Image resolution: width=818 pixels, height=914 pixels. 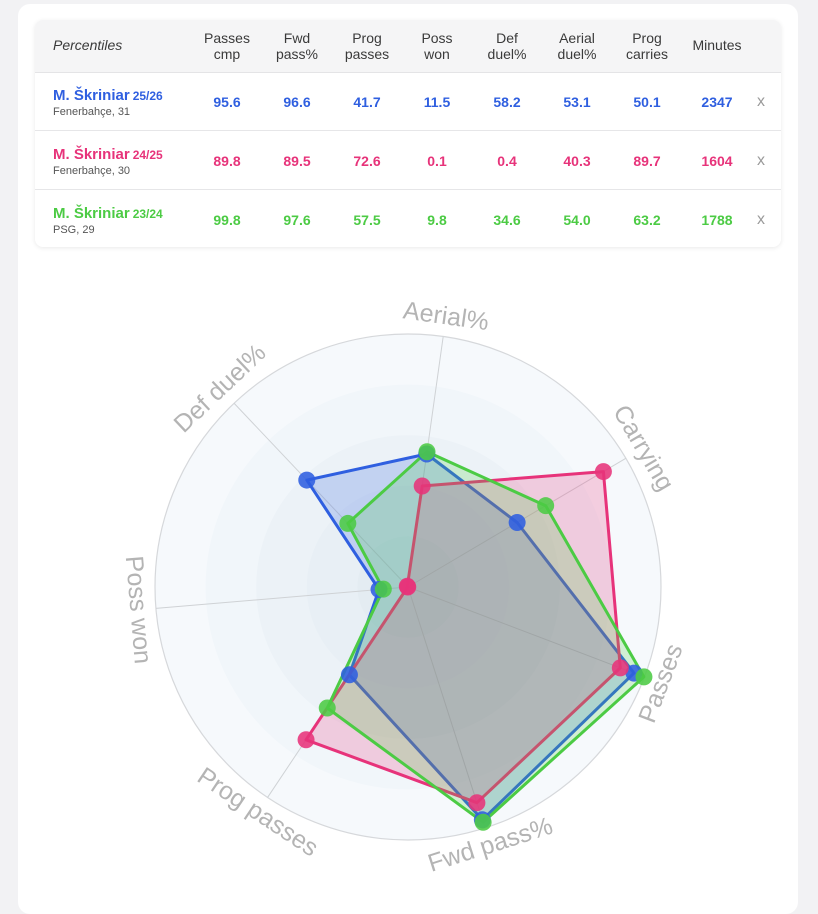 I want to click on player-club: PSG, 29, so click(x=74, y=230).